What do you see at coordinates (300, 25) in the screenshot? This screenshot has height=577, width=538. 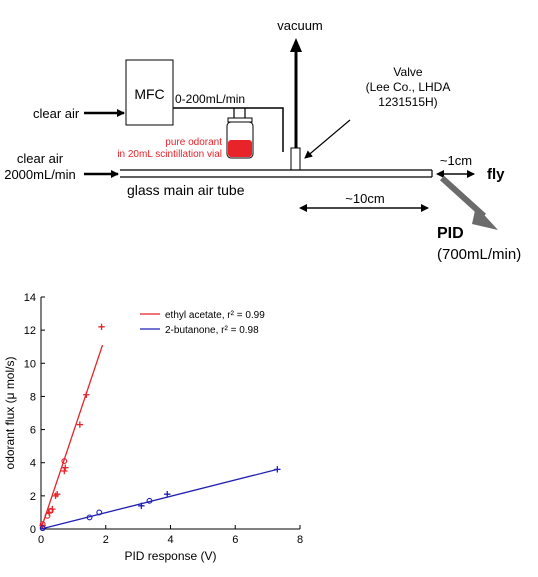 I see `vacuum-label: vacuum` at bounding box center [300, 25].